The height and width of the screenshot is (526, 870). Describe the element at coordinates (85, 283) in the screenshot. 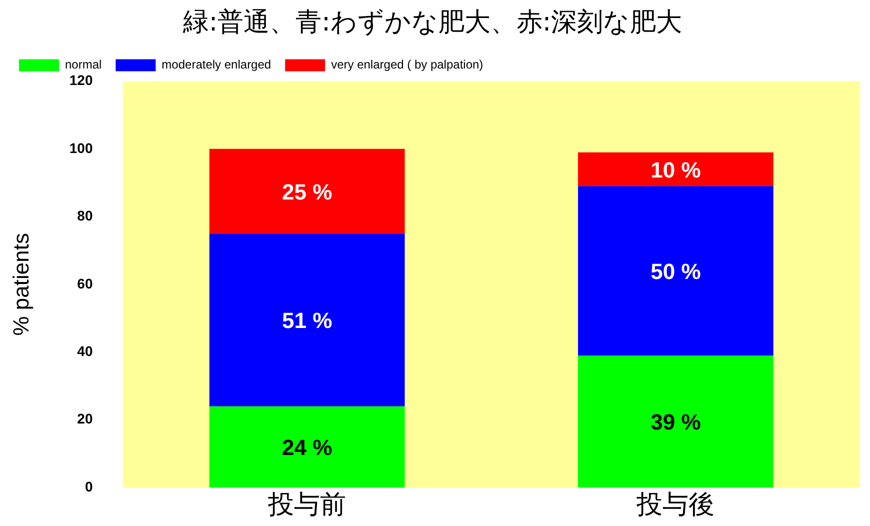

I see `y-tick-label: 60` at that location.